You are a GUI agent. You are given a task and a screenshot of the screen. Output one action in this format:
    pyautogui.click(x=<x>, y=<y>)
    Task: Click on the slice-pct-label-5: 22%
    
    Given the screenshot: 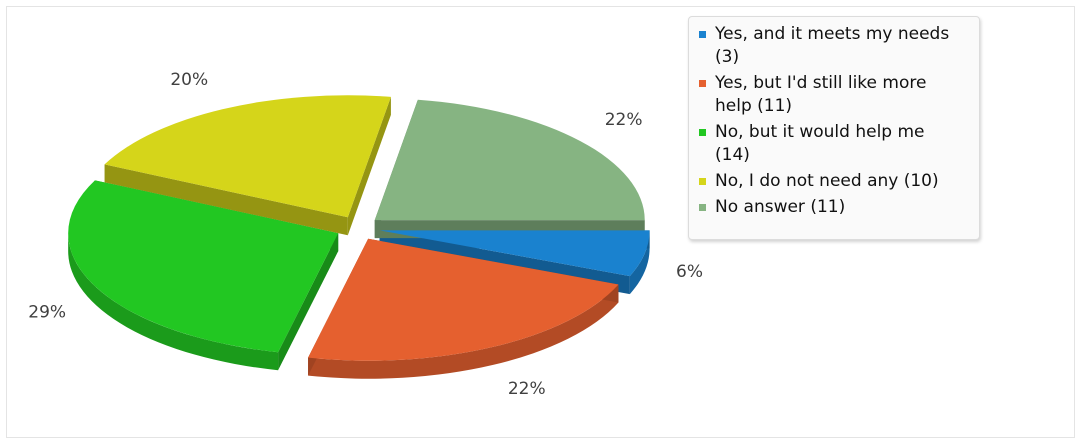 What is the action you would take?
    pyautogui.click(x=624, y=120)
    